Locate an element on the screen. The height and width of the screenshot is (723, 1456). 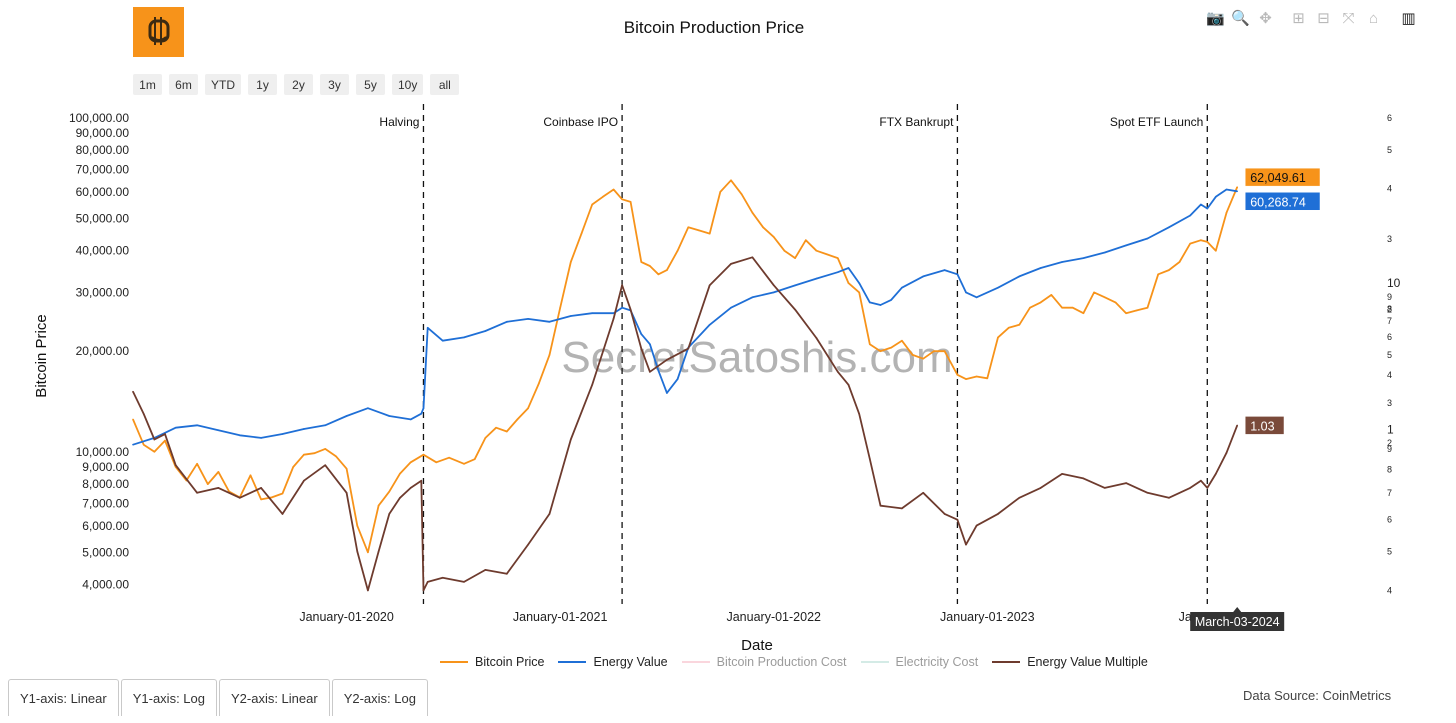
y-tick-label: 90,000.00 is located at coordinates (103, 133).